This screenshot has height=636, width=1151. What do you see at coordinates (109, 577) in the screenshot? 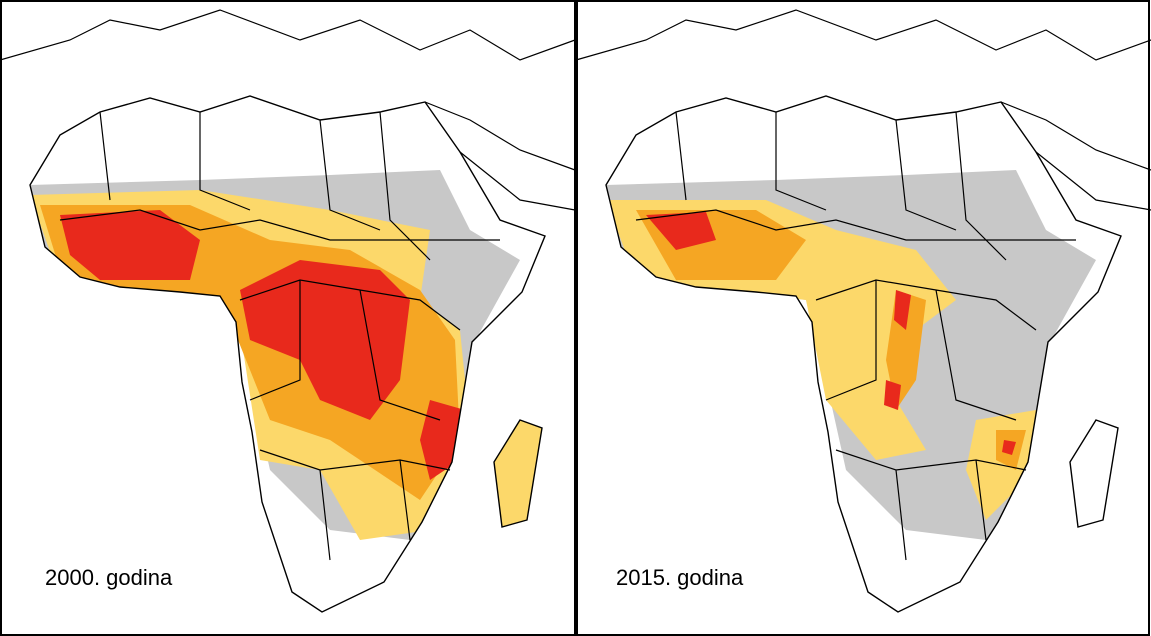
I see `panel-label: 2000. godina` at bounding box center [109, 577].